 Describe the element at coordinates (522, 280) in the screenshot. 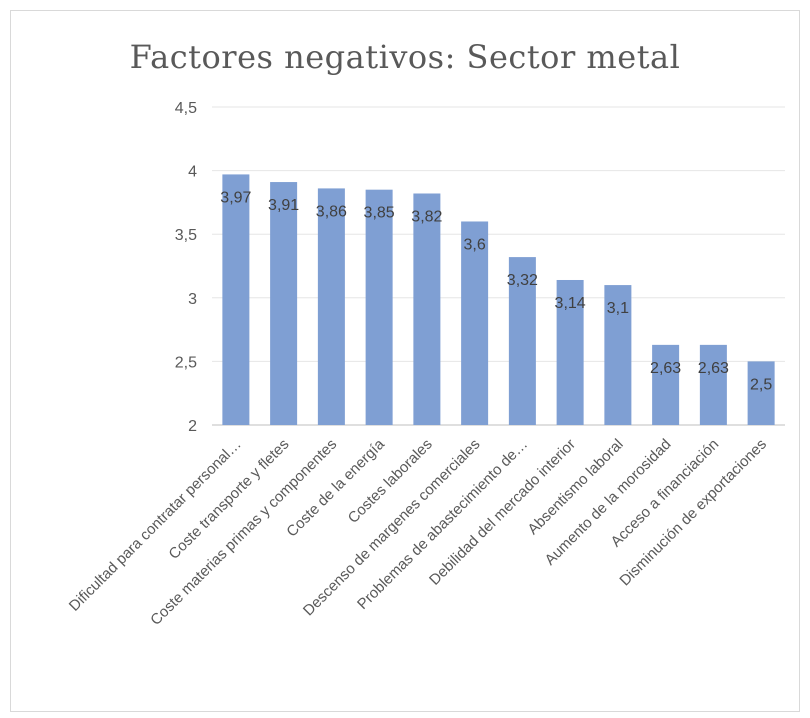

I see `data-label: 3,32` at that location.